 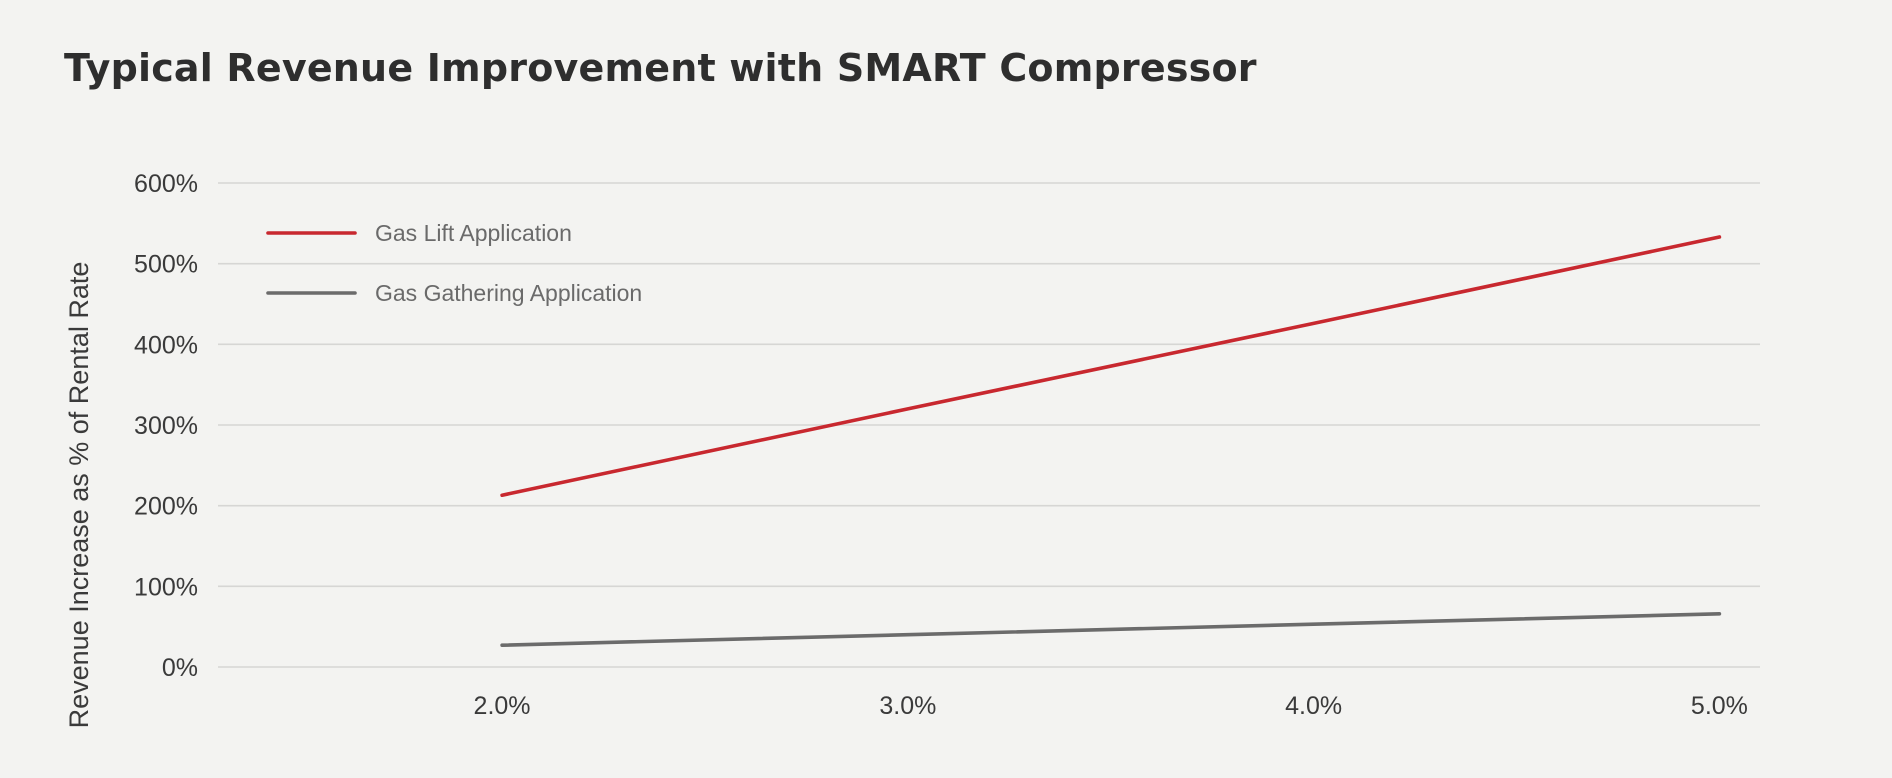 I want to click on y-axis-tick-labels: 0% 100% 200% 300% 400% 500% 600%, so click(x=166, y=426).